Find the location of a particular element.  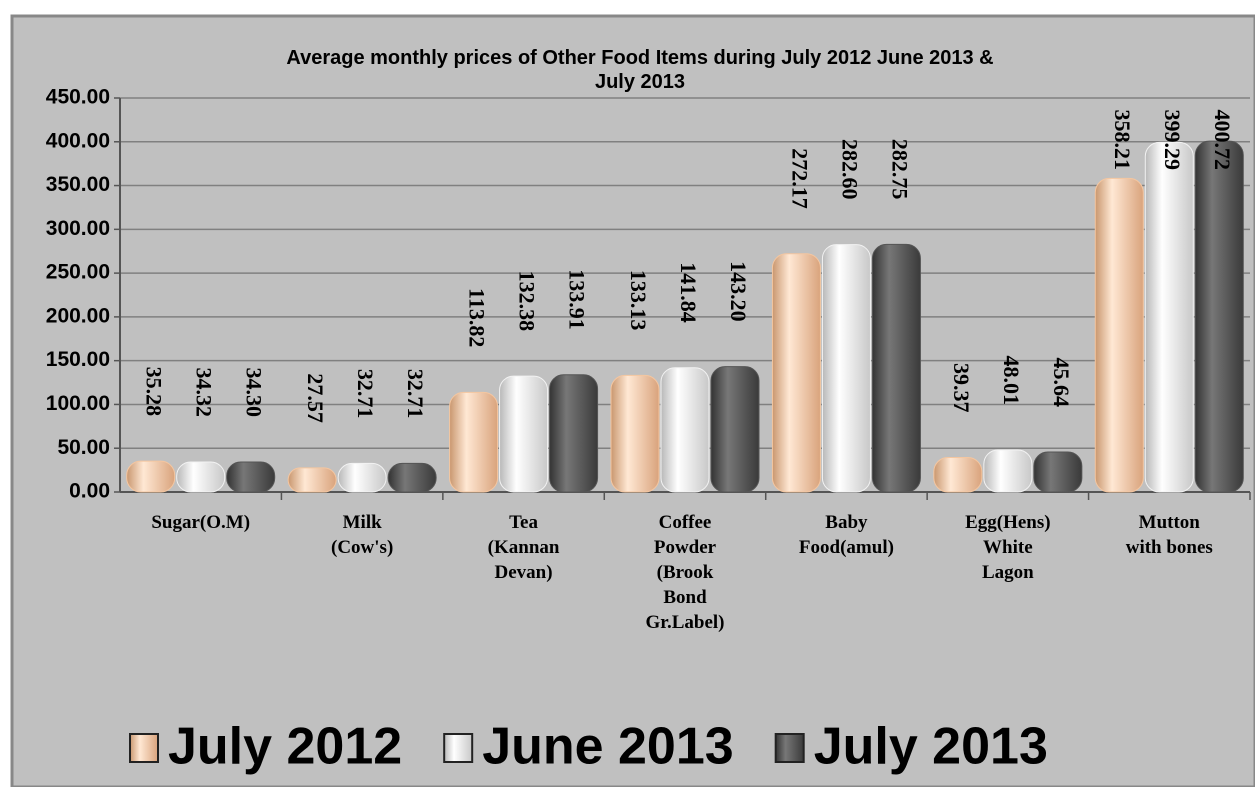

y-tick-label: 0.00 is located at coordinates (89, 491).